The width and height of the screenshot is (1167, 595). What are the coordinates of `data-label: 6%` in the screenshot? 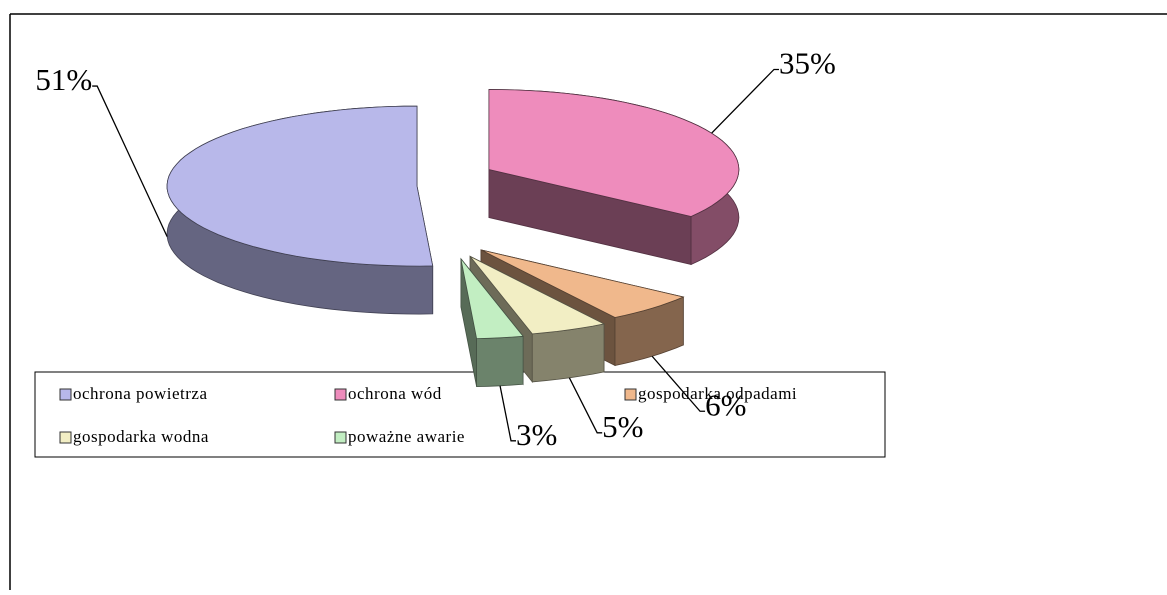 It's located at (725, 404).